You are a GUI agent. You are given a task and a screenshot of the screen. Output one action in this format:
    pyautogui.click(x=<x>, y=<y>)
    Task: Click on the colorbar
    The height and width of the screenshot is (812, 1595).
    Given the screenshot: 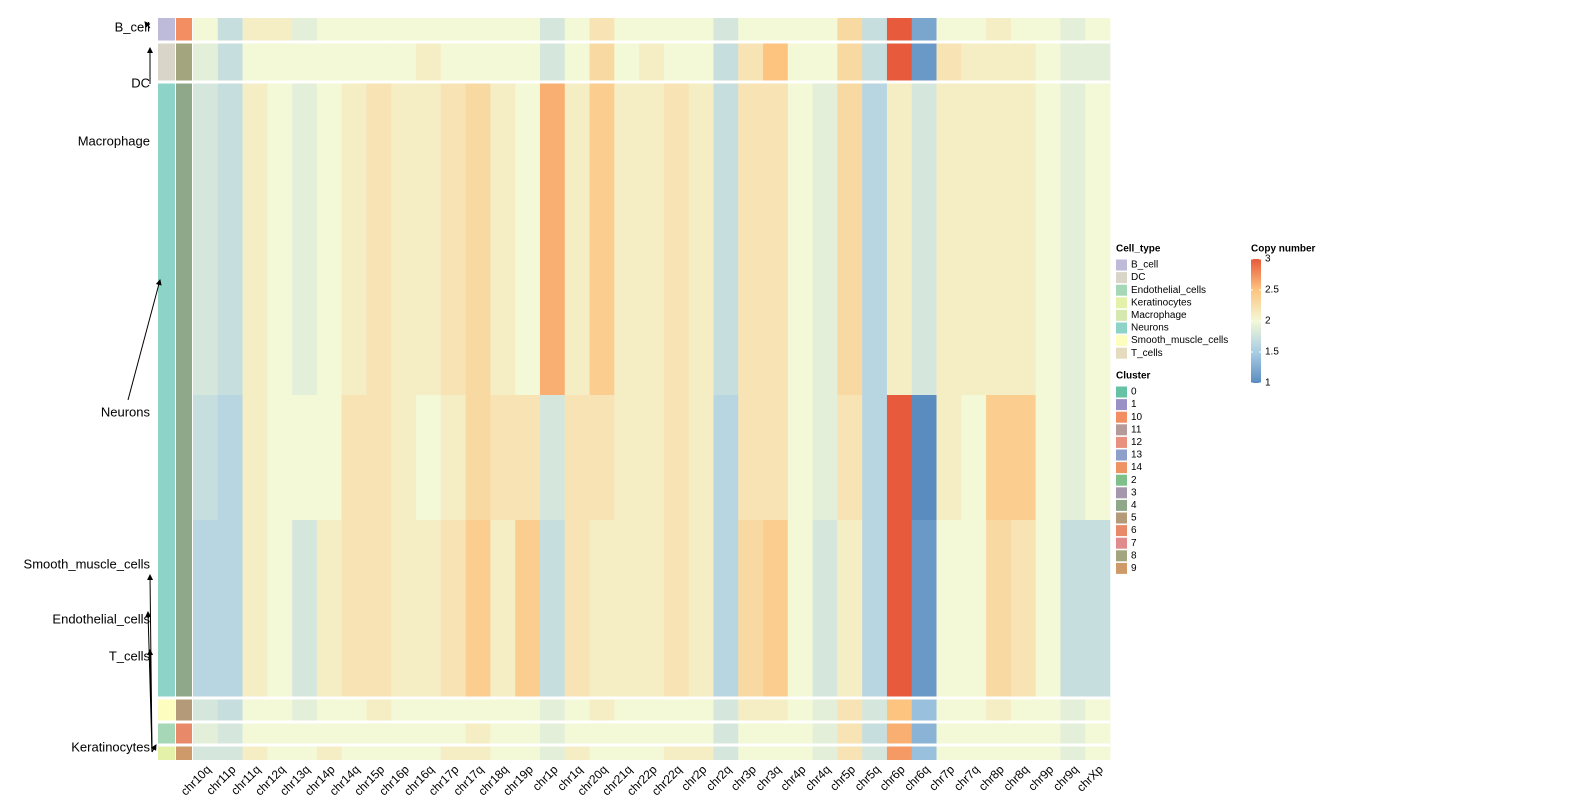 What is the action you would take?
    pyautogui.click(x=1256, y=321)
    